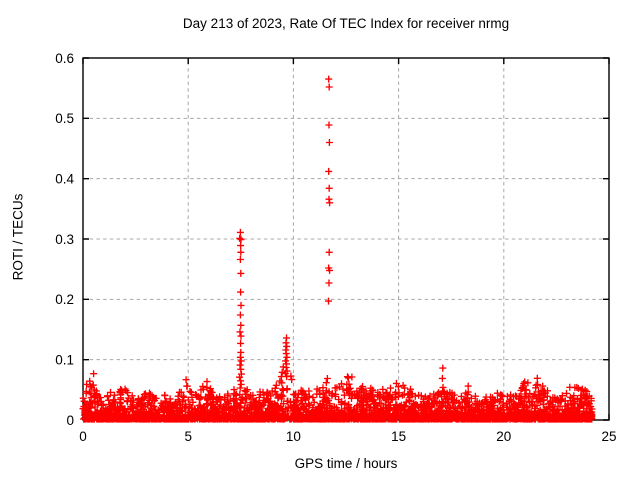 The image size is (640, 480). What do you see at coordinates (64, 118) in the screenshot?
I see `y-tick-label: 0.5` at bounding box center [64, 118].